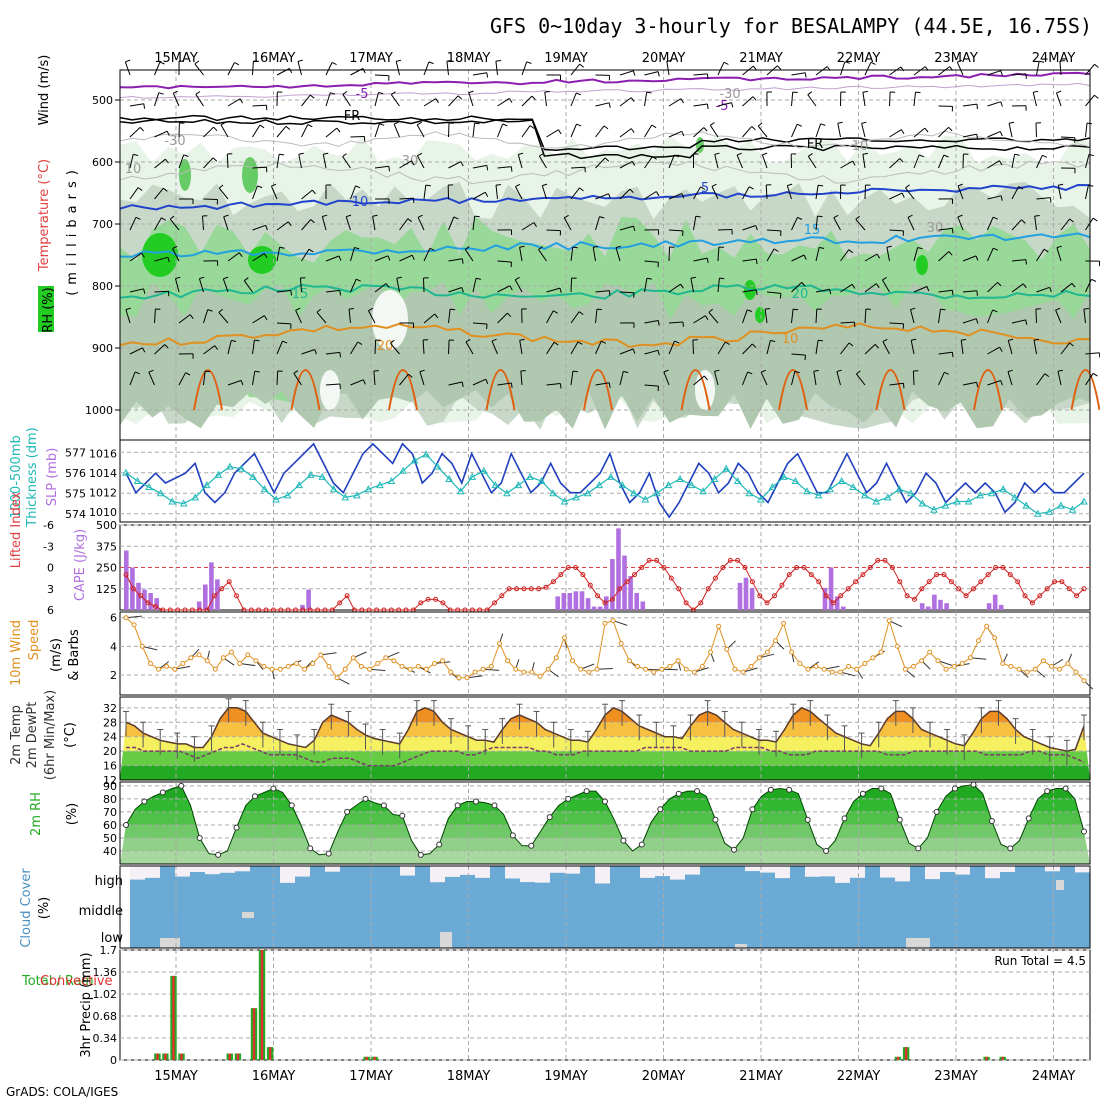 This screenshot has height=1100, width=1100. I want to click on run-total-bg, so click(1025, 960).